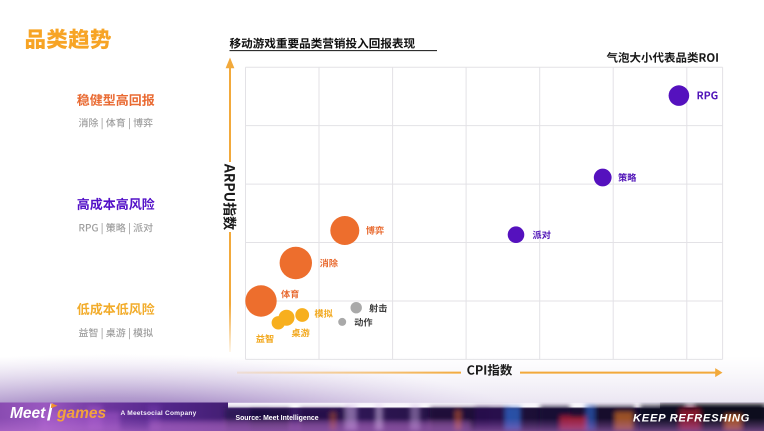 This screenshot has height=431, width=764. What do you see at coordinates (81, 413) in the screenshot?
I see `svg-text: games` at bounding box center [81, 413].